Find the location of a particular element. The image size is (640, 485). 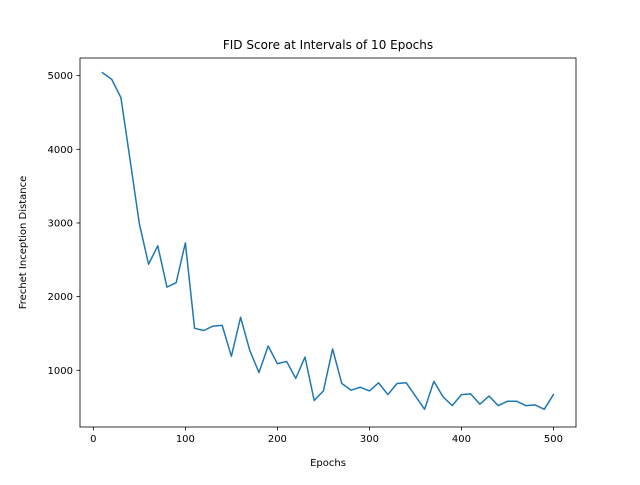

y-axis: 1000 2000 3000 4000 5000 is located at coordinates (64, 224).